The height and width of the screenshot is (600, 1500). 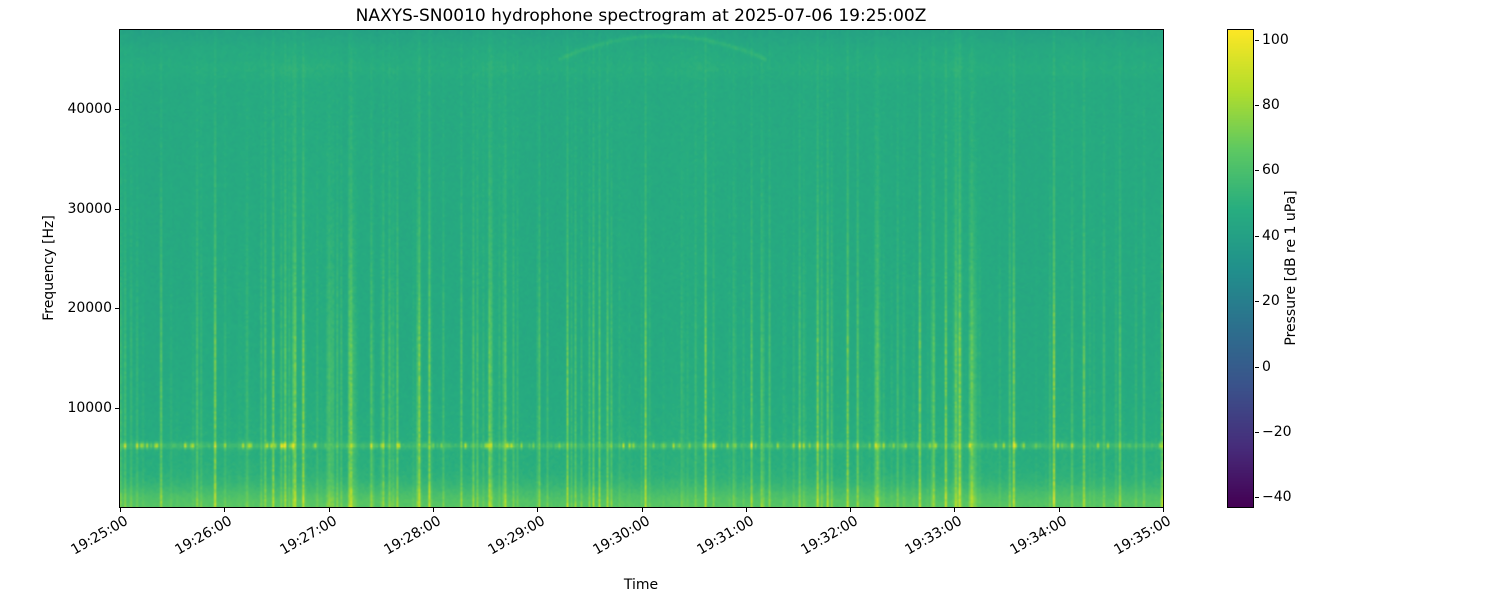 What do you see at coordinates (516, 536) in the screenshot?
I see `x-tick-label: 19:29:00` at bounding box center [516, 536].